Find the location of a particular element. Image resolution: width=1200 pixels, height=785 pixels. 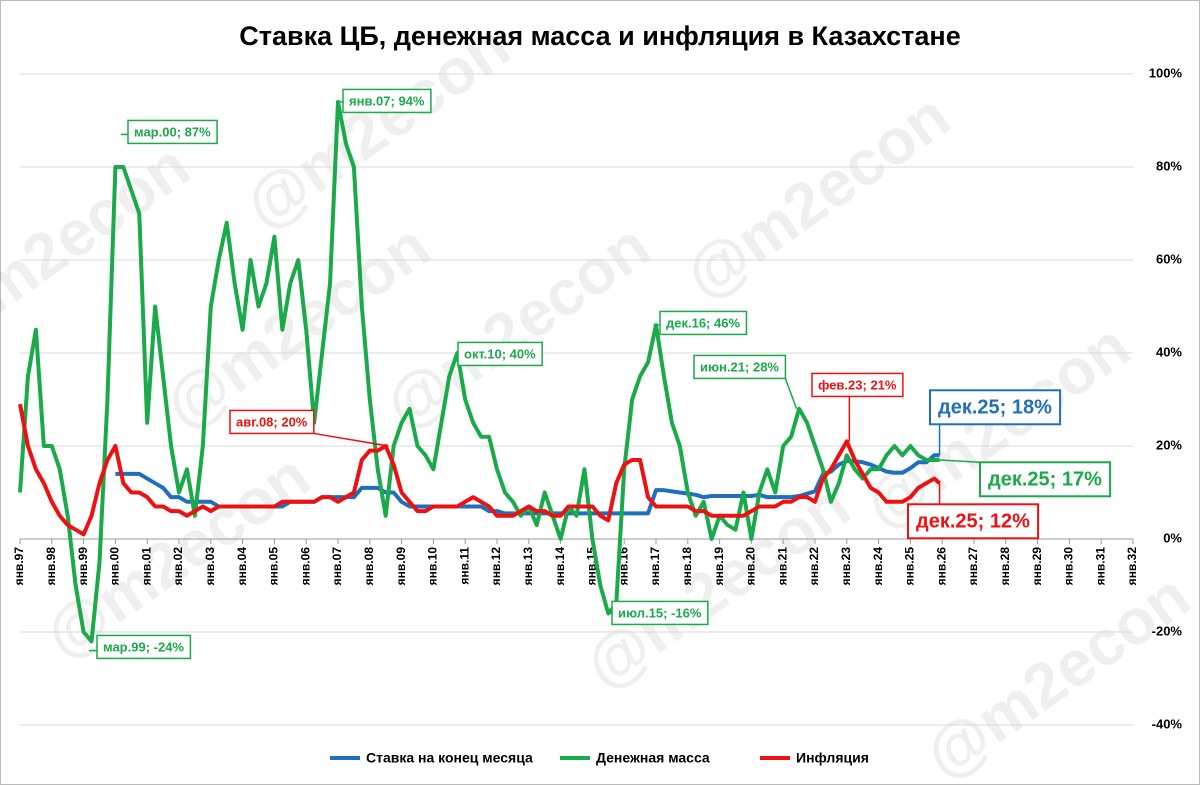

x-tick-label: янв.11 is located at coordinates (464, 566).